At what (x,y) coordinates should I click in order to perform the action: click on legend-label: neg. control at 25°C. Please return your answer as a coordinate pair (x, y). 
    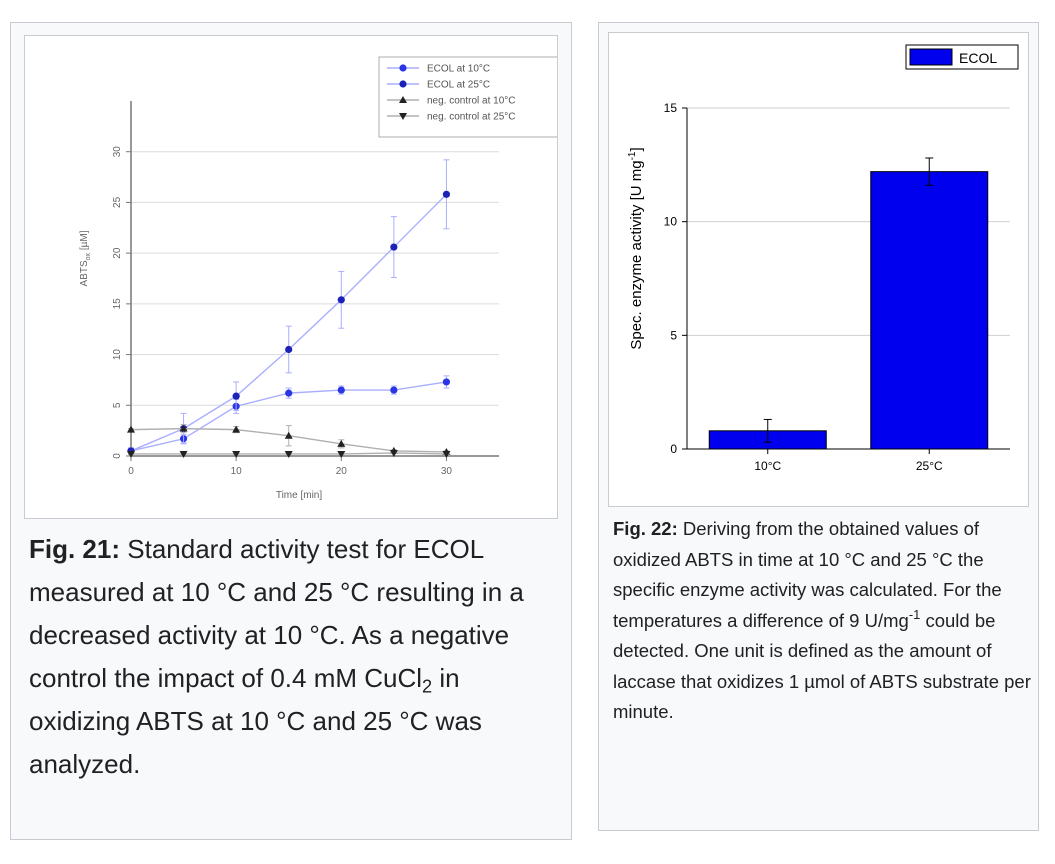
    Looking at the image, I should click on (471, 117).